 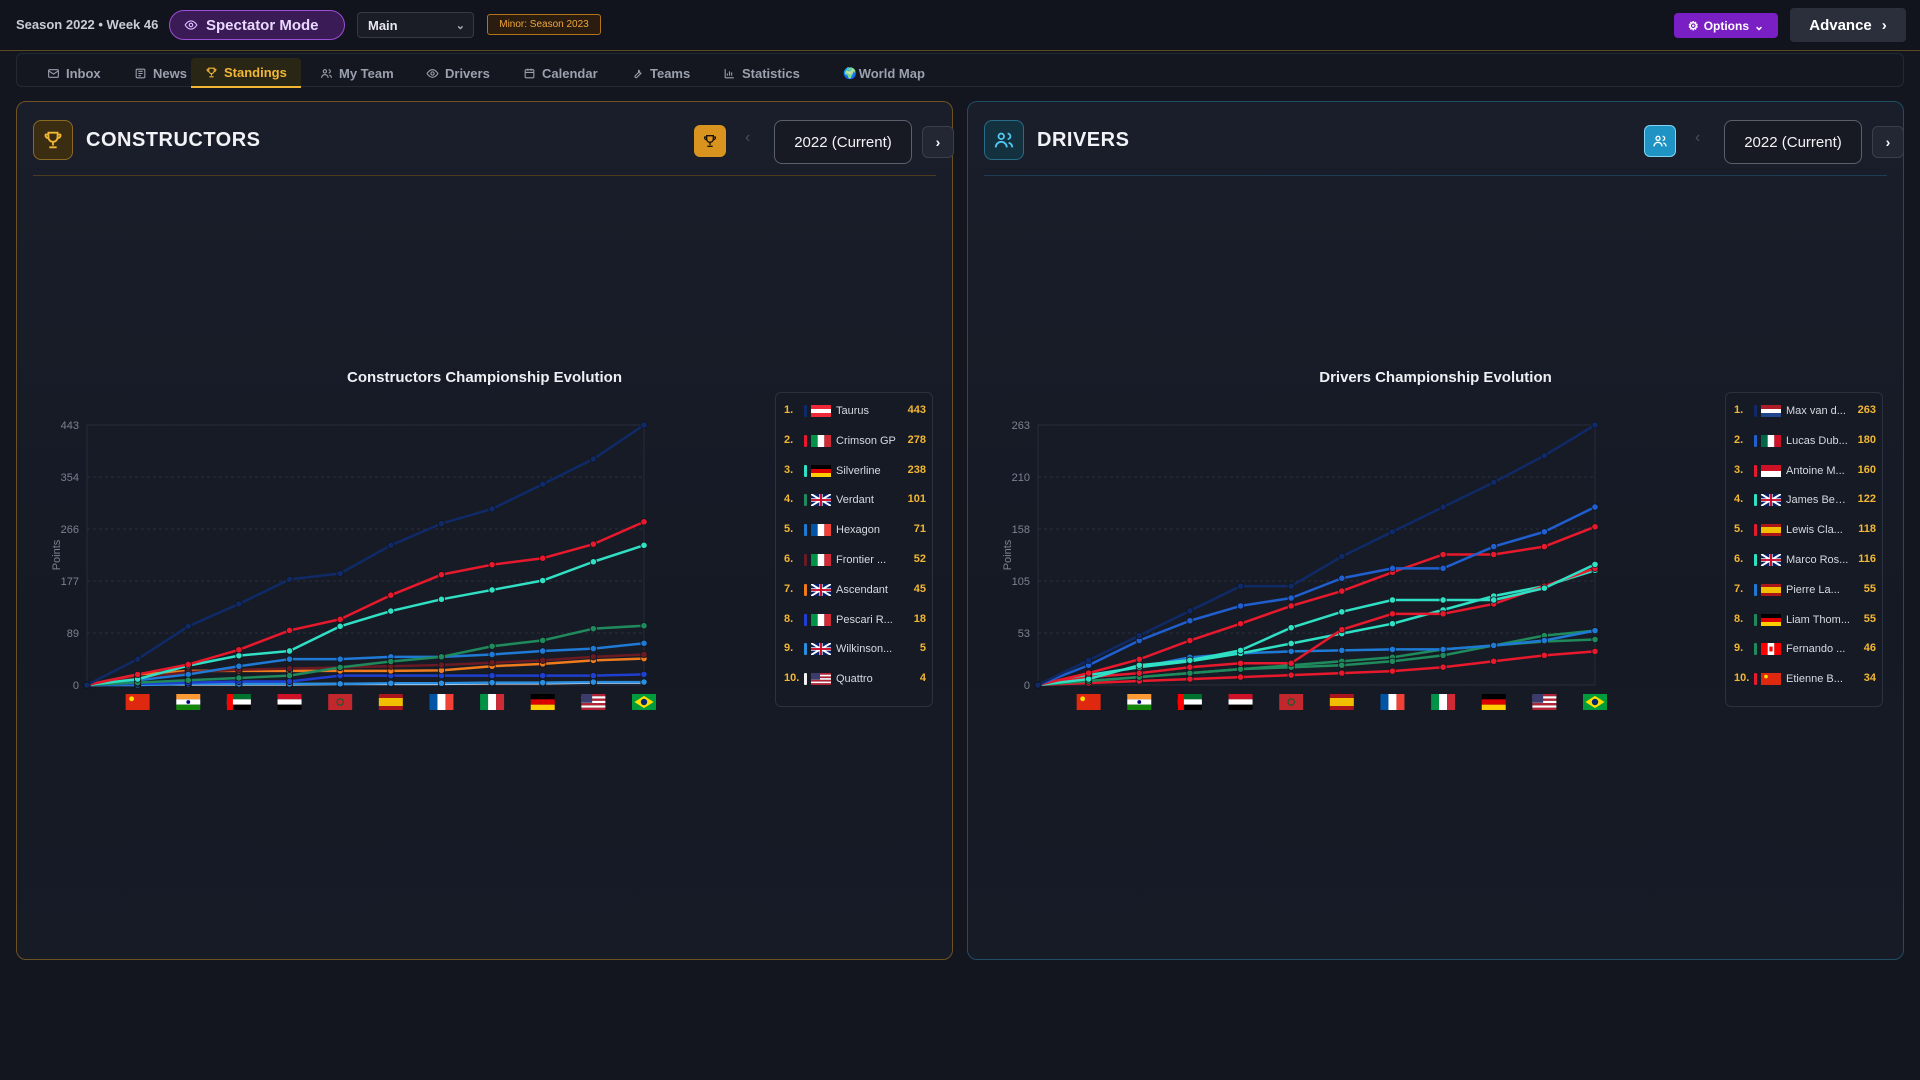 I want to click on legend-item: 4. James Ben... 122, so click(x=1805, y=500).